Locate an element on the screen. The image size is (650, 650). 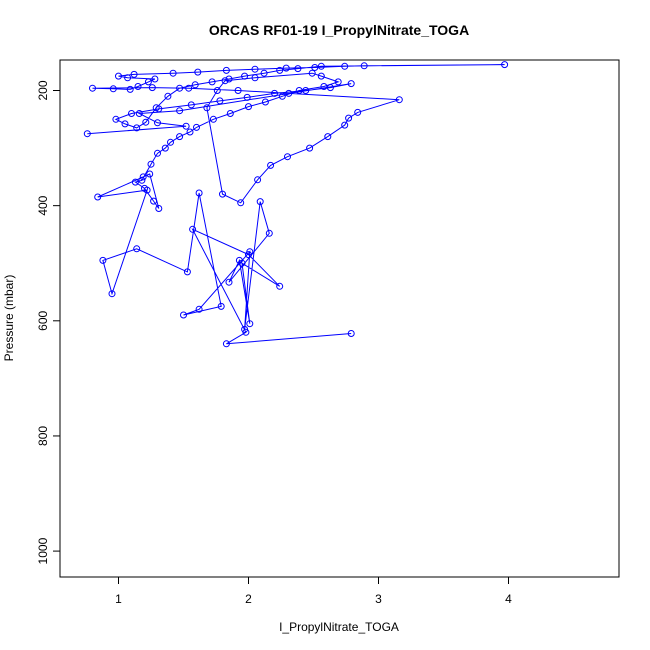
x-tick-label: 2 is located at coordinates (248, 599).